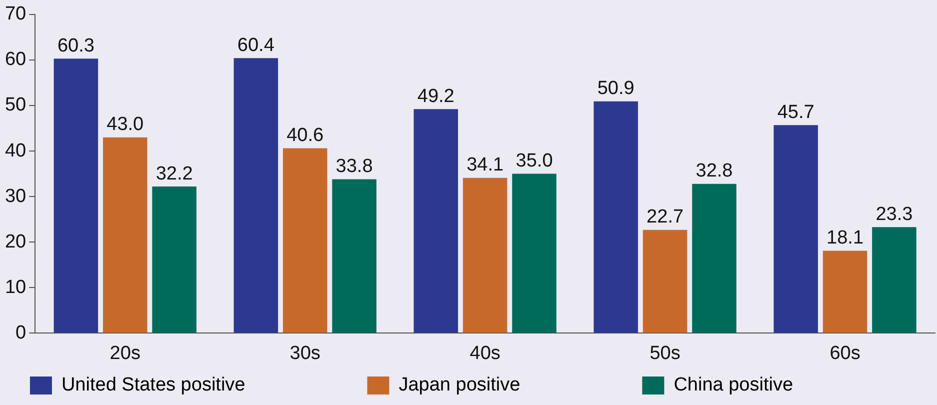 This screenshot has width=937, height=405. I want to click on data-label: 32.2, so click(174, 173).